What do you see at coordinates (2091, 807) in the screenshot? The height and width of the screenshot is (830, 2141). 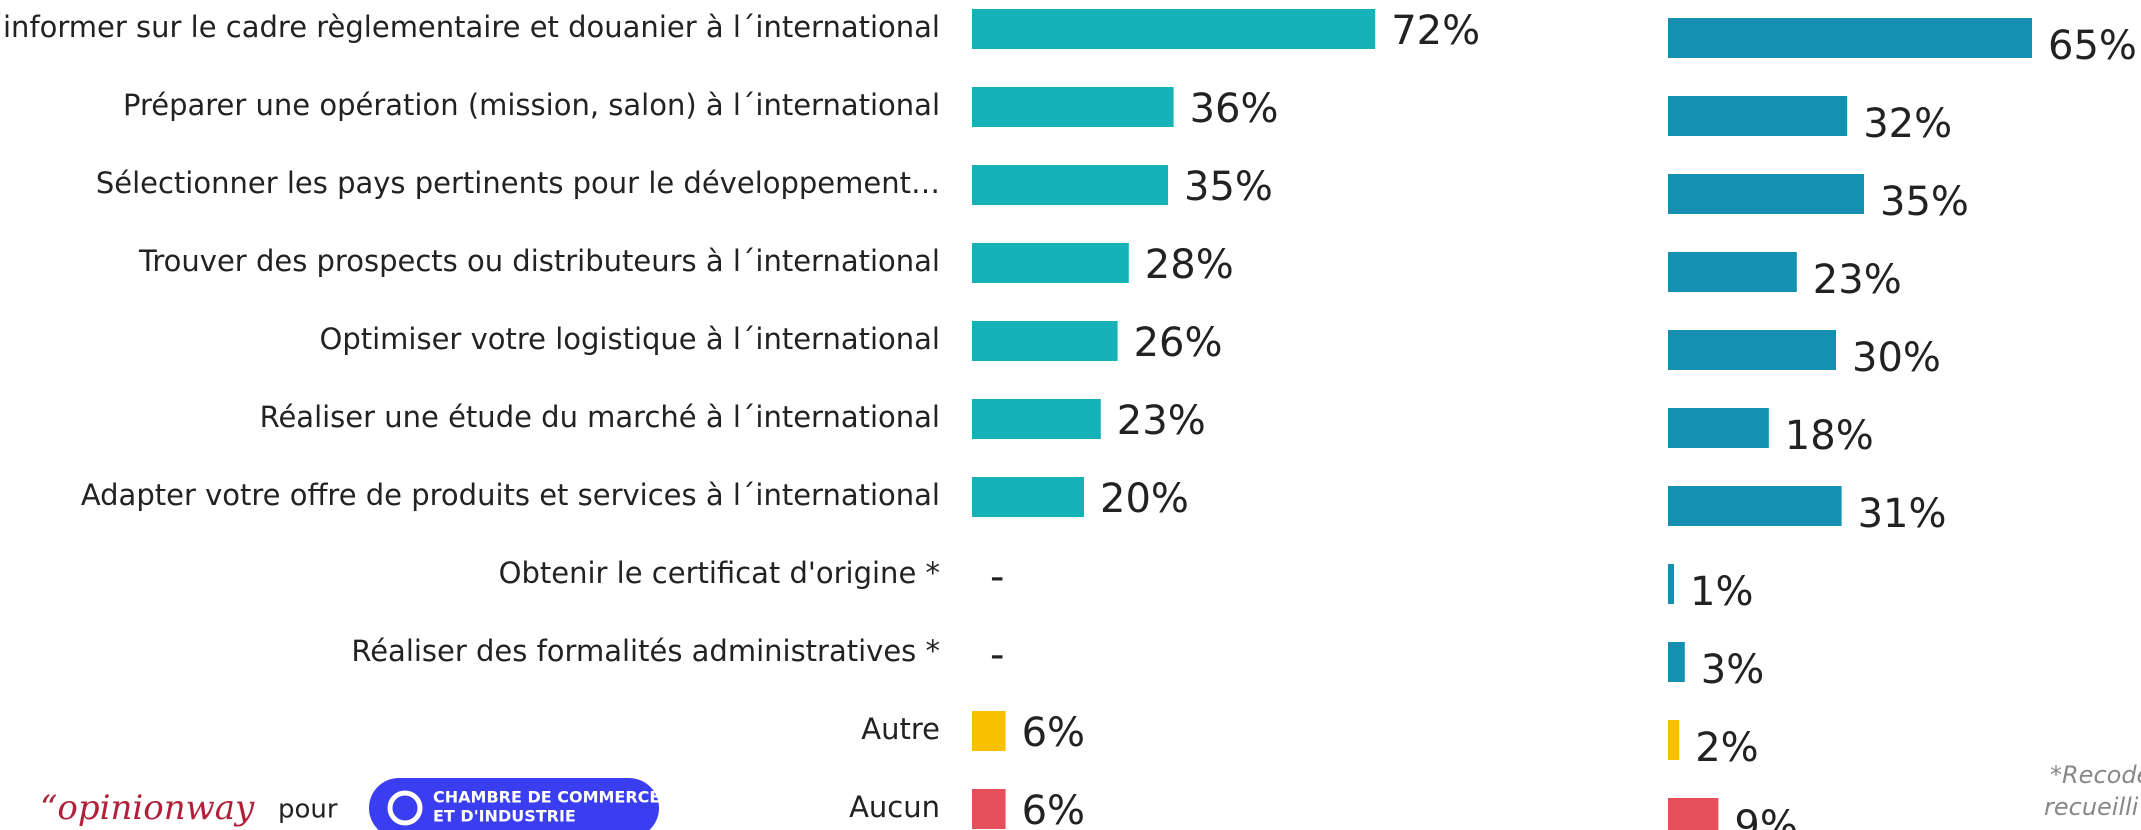 I see `footnote: recueilli` at bounding box center [2091, 807].